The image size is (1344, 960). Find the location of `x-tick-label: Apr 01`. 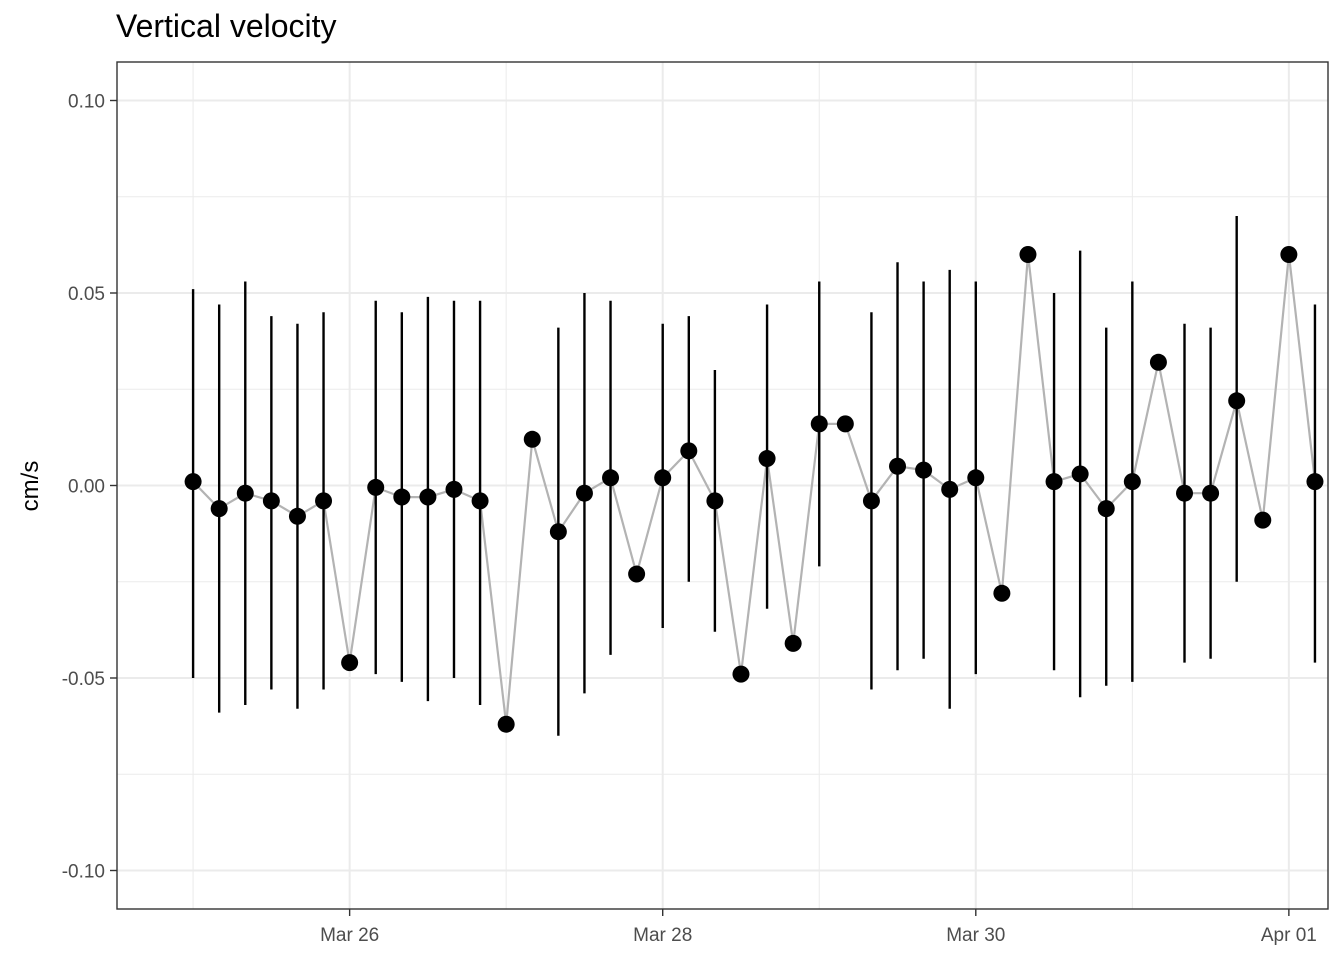

x-tick-label: Apr 01 is located at coordinates (1289, 935).